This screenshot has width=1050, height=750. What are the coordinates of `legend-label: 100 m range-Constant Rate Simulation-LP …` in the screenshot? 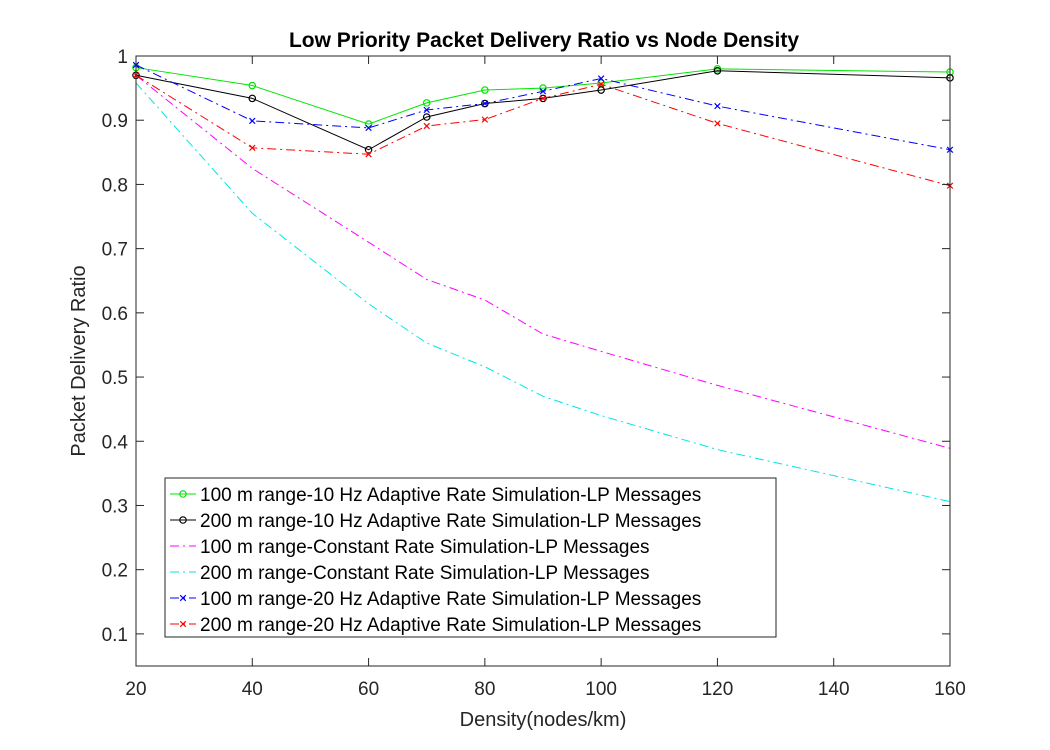 It's located at (425, 547).